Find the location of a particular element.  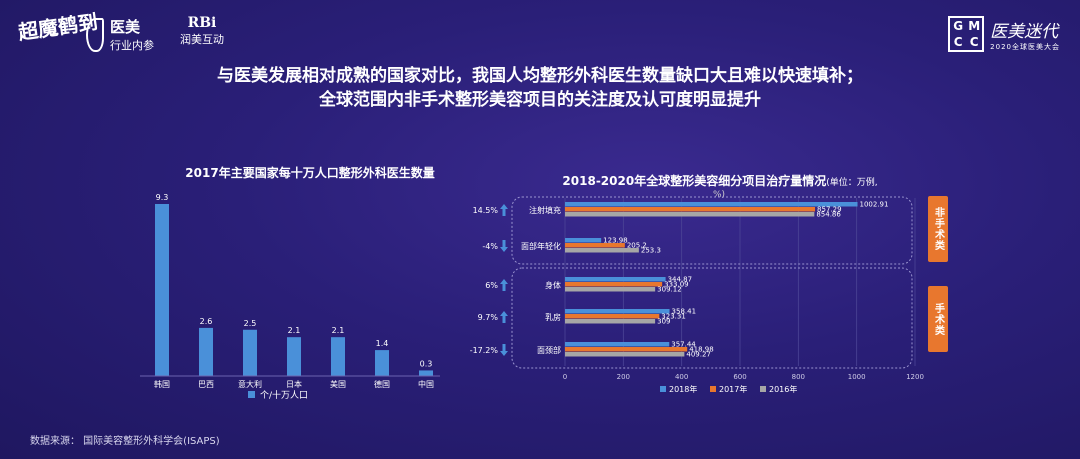

left-chart-title: 2017年主要国家每十万人口整形外科医生数量 is located at coordinates (310, 173).